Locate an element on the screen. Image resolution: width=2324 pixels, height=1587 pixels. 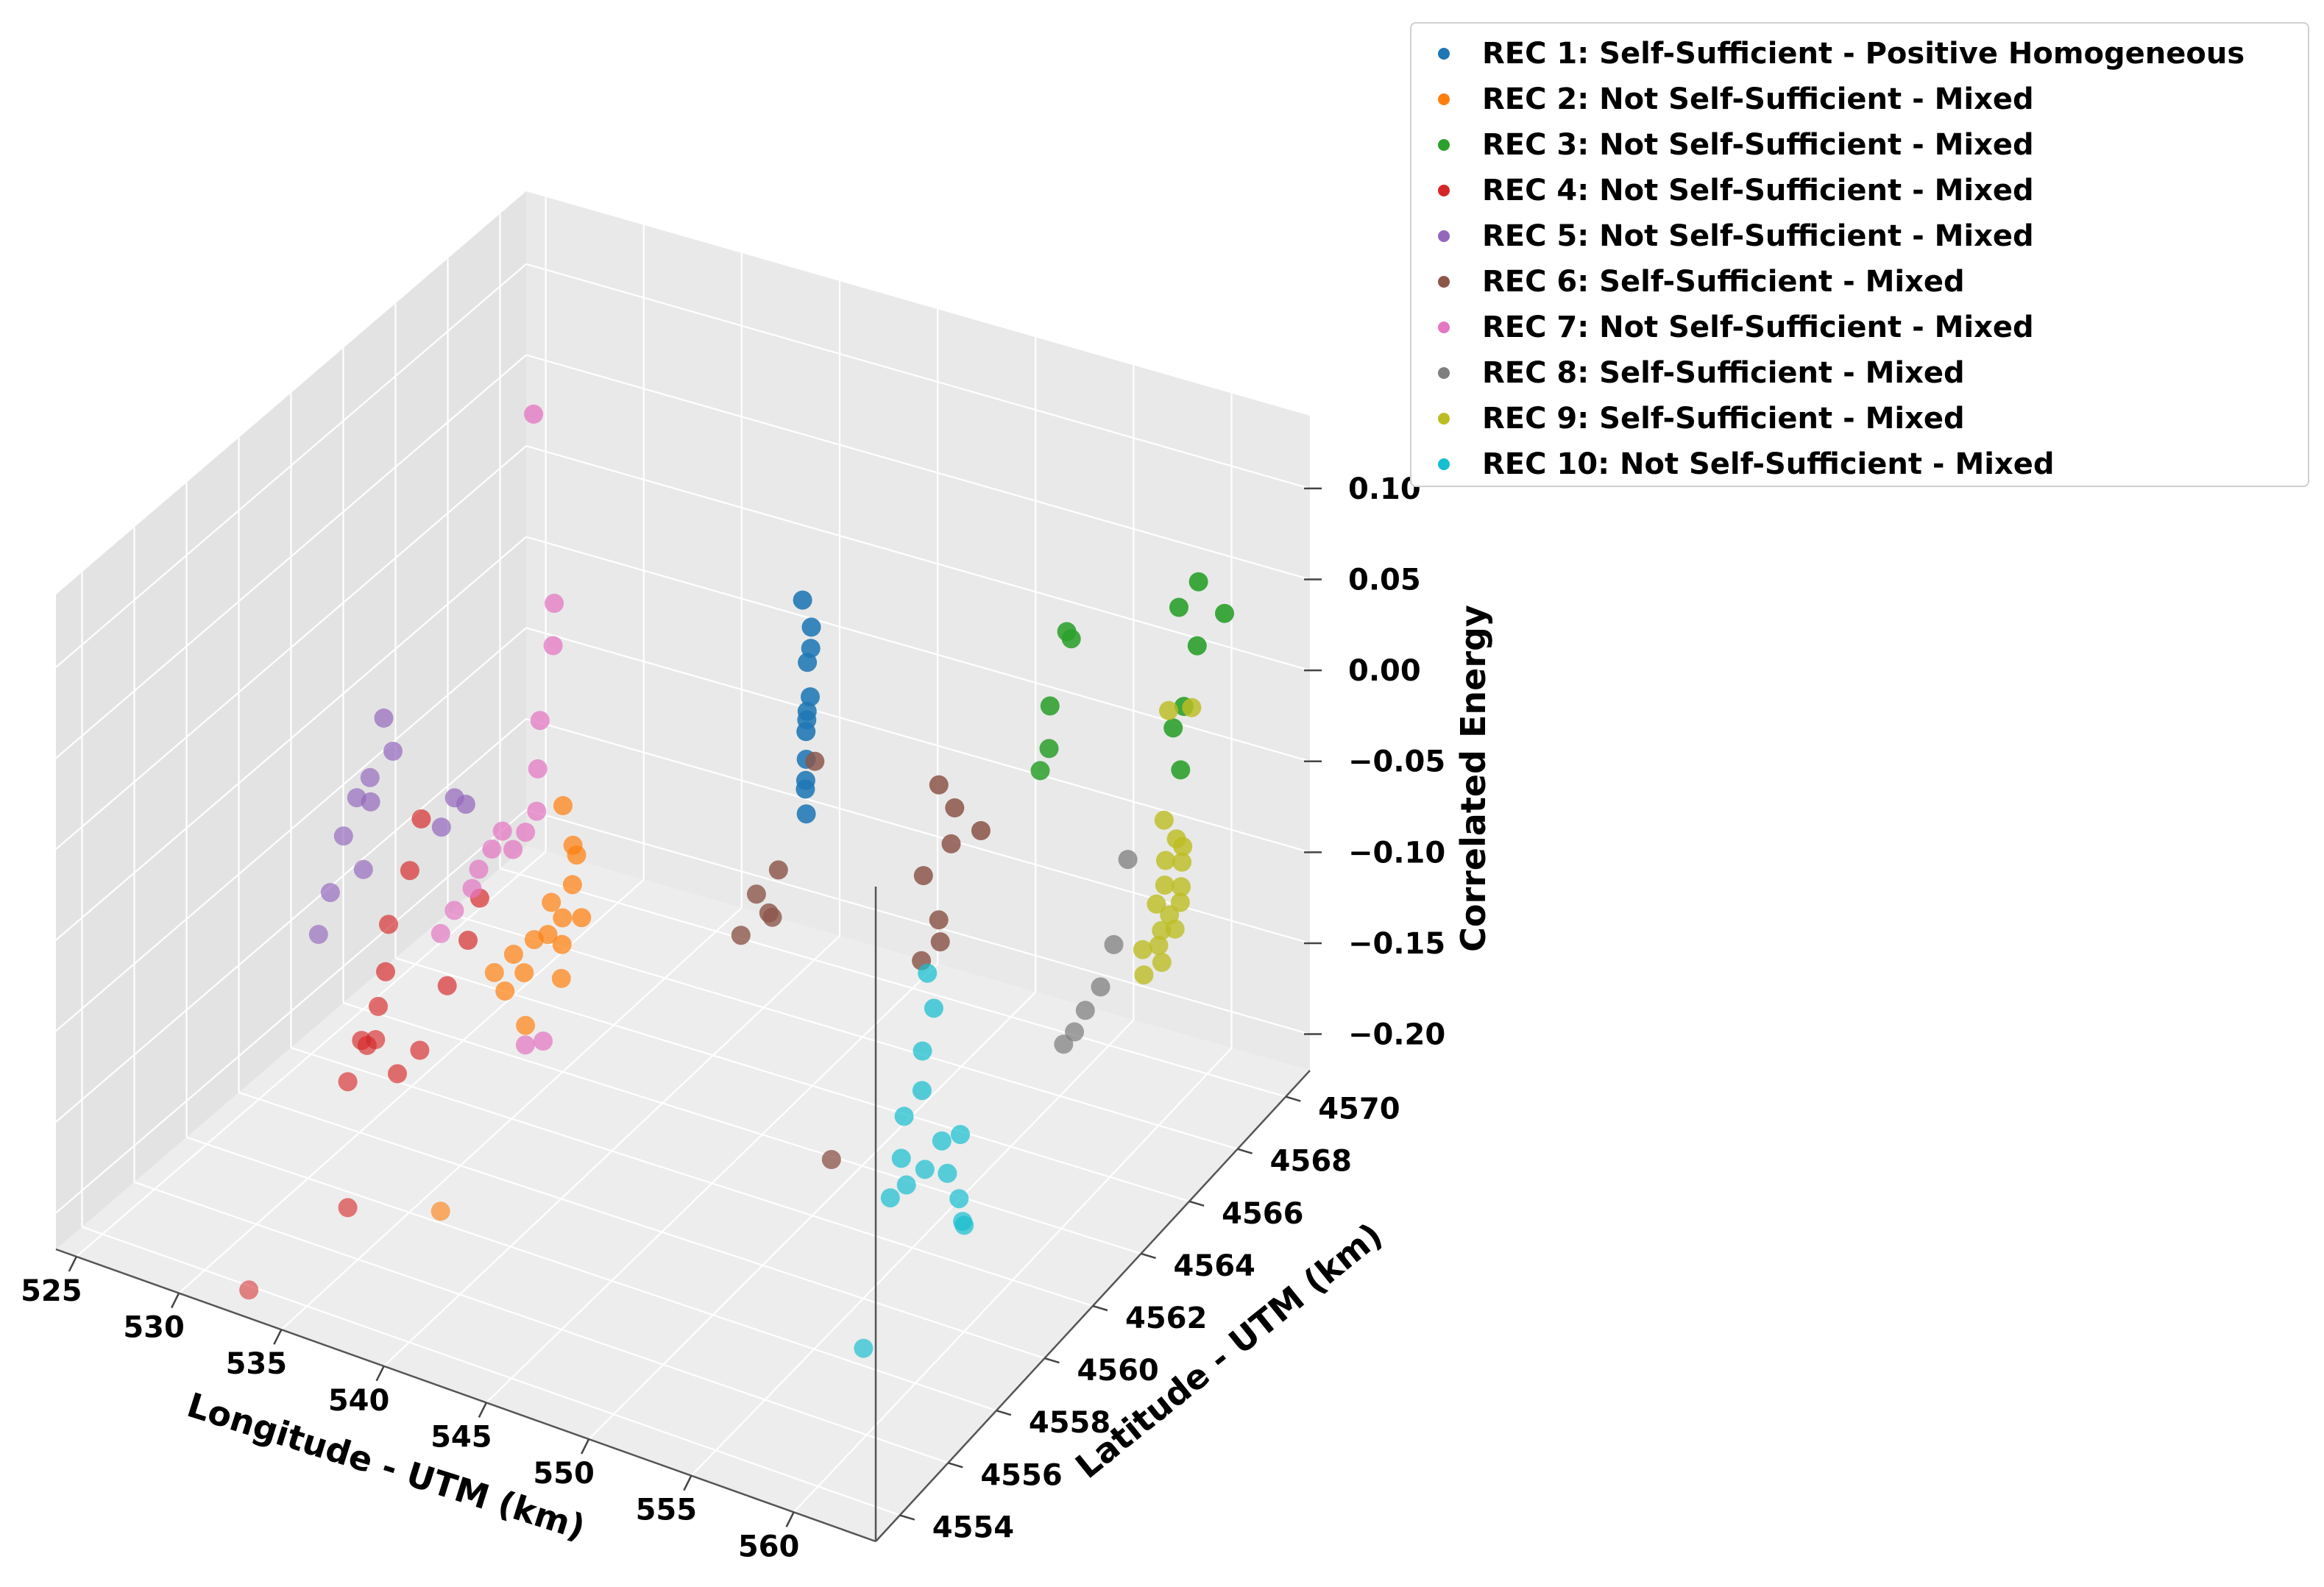
legend-label-rec-9: REC 9: Self-Sufficient - Mixed is located at coordinates (1723, 419).